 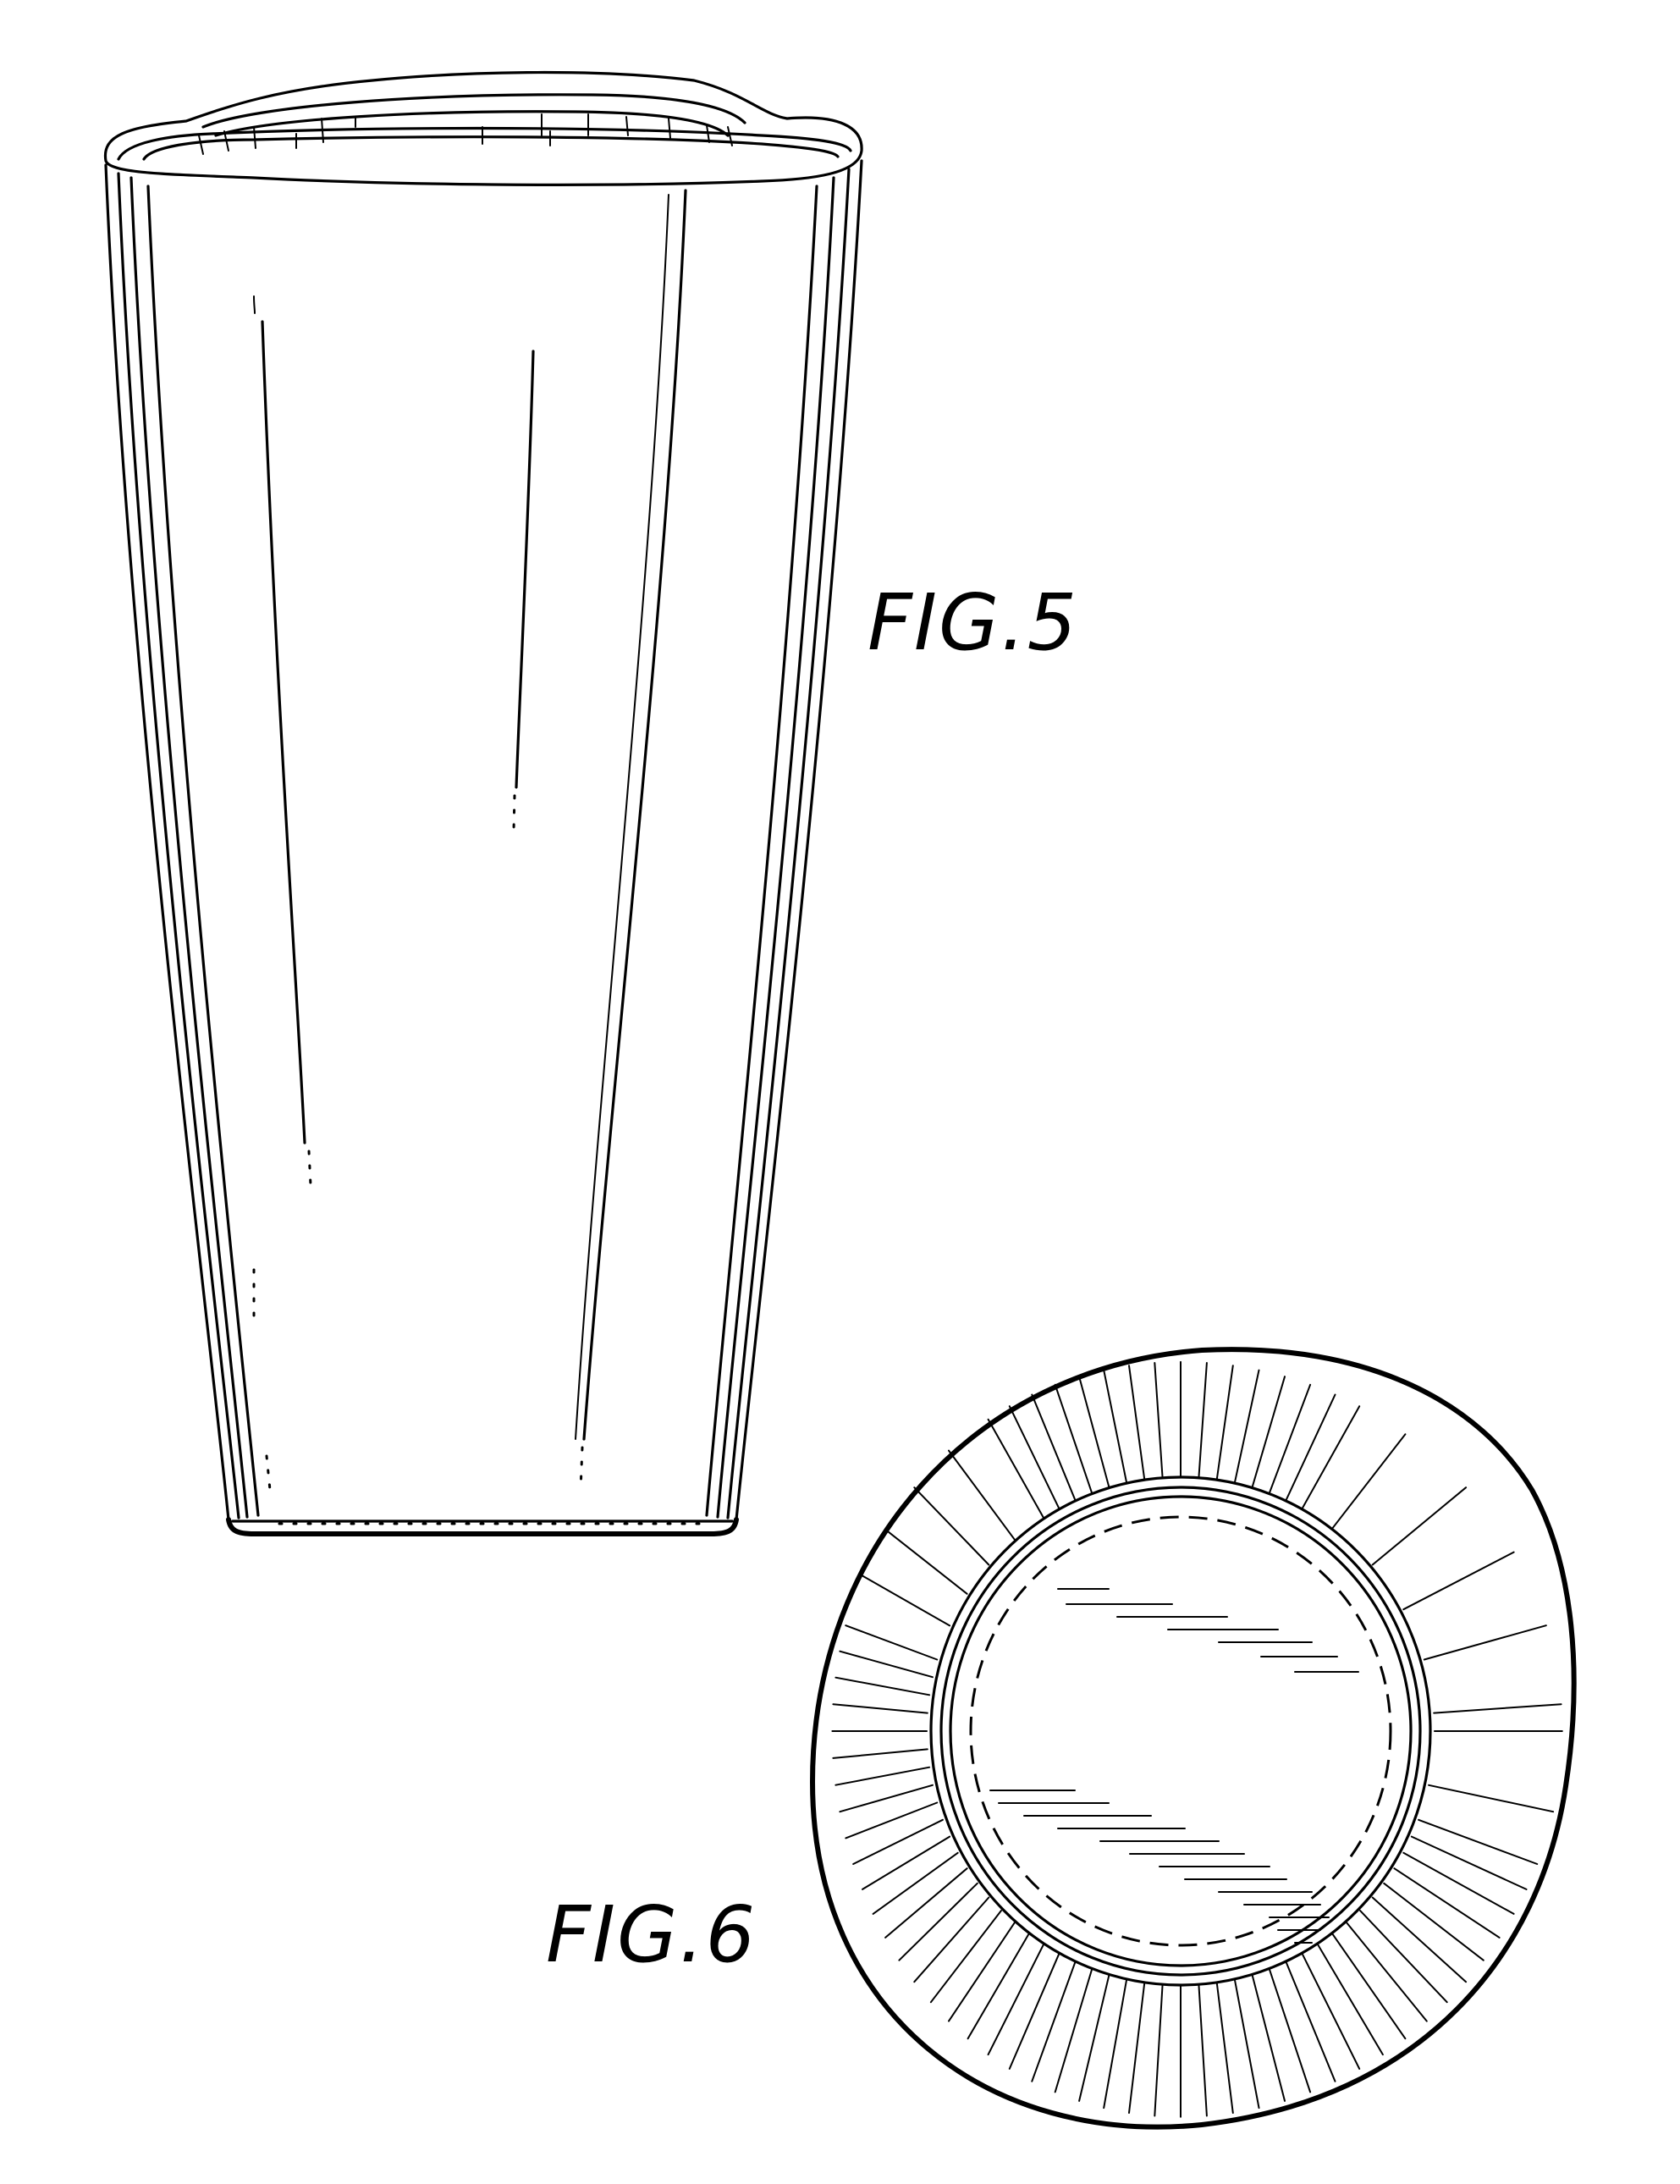 What do you see at coordinates (1174, 1766) in the screenshot?
I see `plan-shading-lines` at bounding box center [1174, 1766].